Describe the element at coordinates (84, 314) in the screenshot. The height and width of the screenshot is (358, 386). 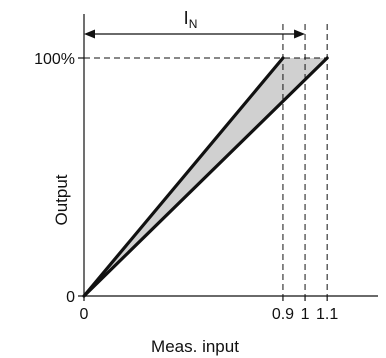
I see `x-tick-label-0: 0` at that location.